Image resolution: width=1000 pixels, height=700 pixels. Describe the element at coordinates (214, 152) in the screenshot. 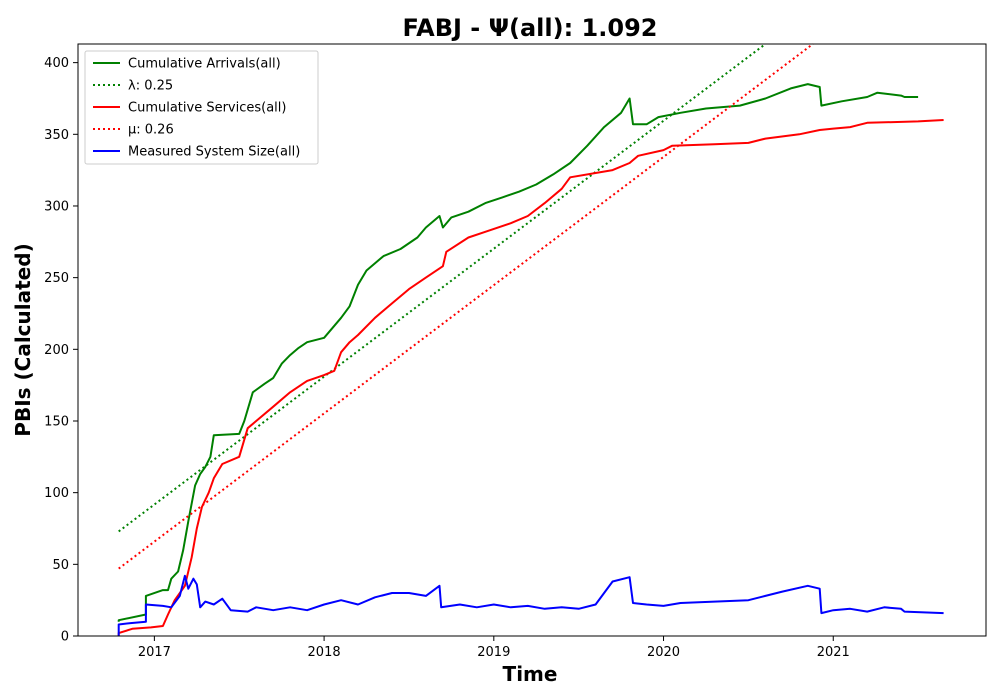

I see `legend-label-4: Measured System Size(all)` at that location.